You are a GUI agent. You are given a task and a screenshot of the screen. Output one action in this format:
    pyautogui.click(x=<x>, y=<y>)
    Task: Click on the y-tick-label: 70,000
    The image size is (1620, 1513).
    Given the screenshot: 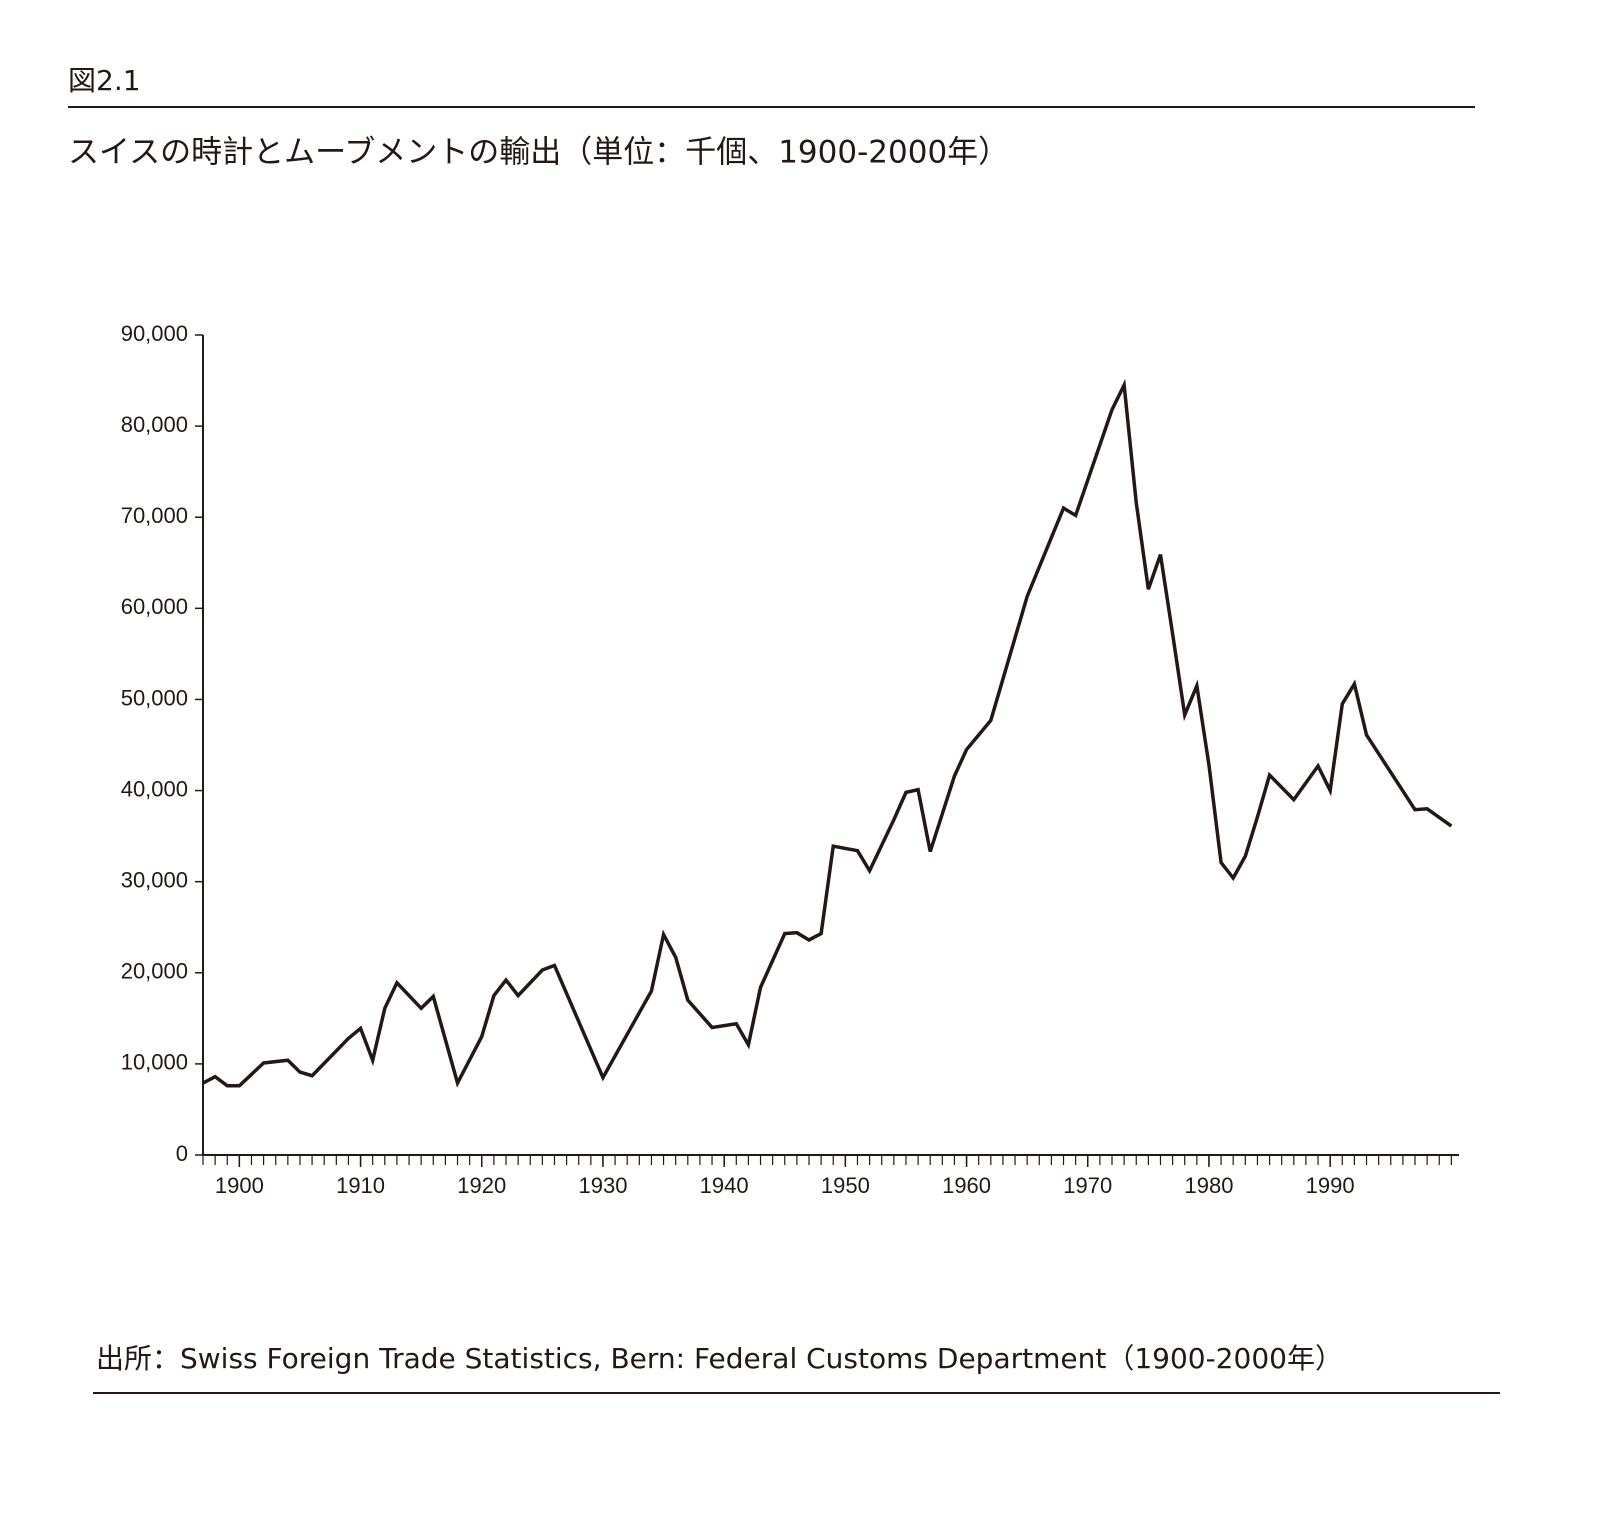 What is the action you would take?
    pyautogui.click(x=154, y=515)
    